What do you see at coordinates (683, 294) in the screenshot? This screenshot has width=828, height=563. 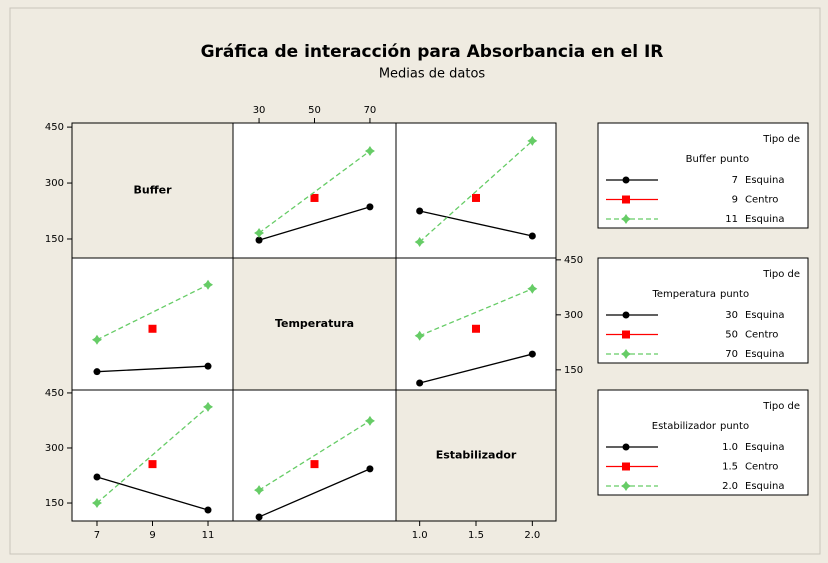 I see `legend-title: Temperatura` at bounding box center [683, 294].